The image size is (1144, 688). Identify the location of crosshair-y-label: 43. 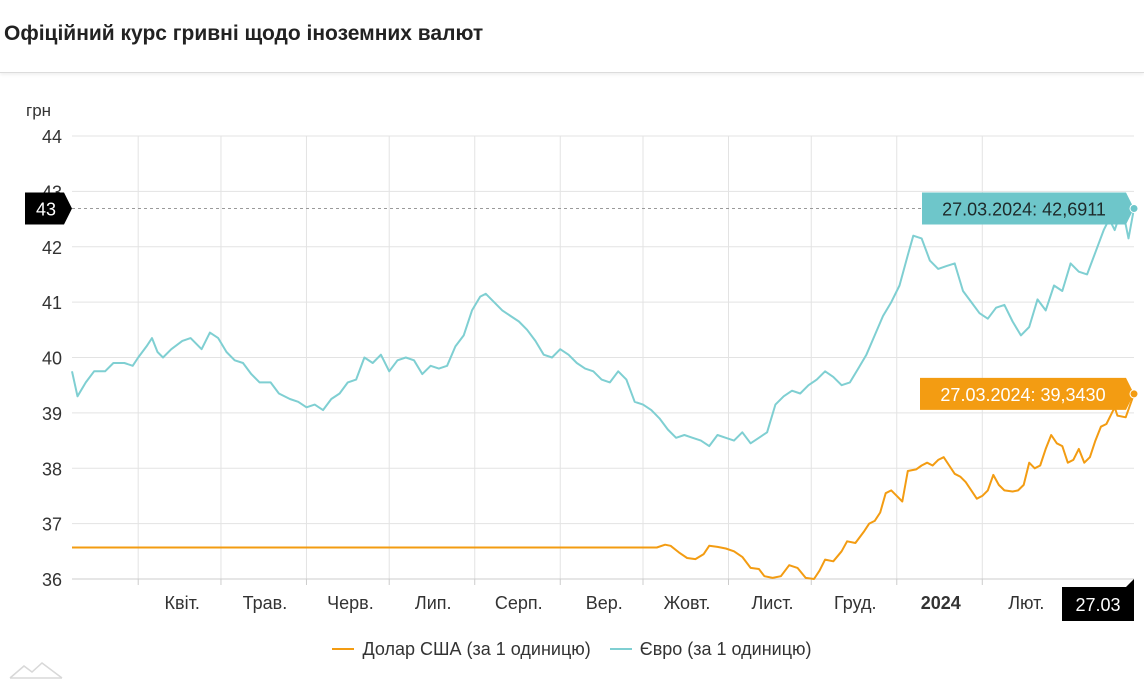
(46, 209).